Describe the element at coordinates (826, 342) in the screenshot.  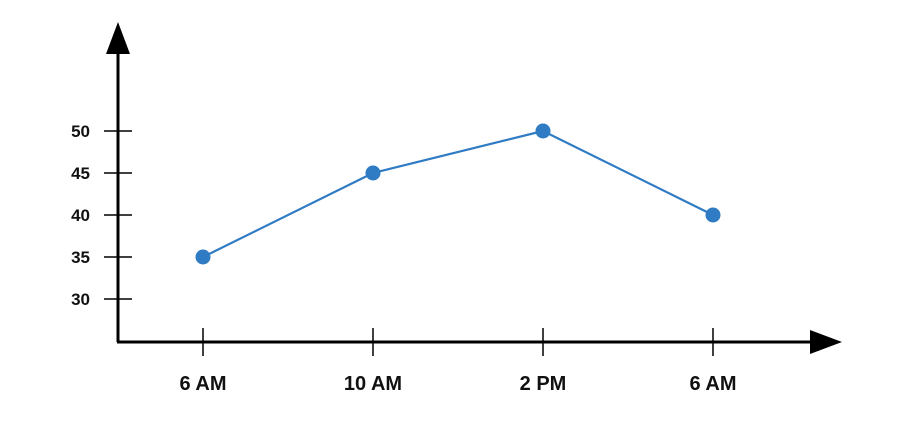
I see `x-axis-arrowhead` at that location.